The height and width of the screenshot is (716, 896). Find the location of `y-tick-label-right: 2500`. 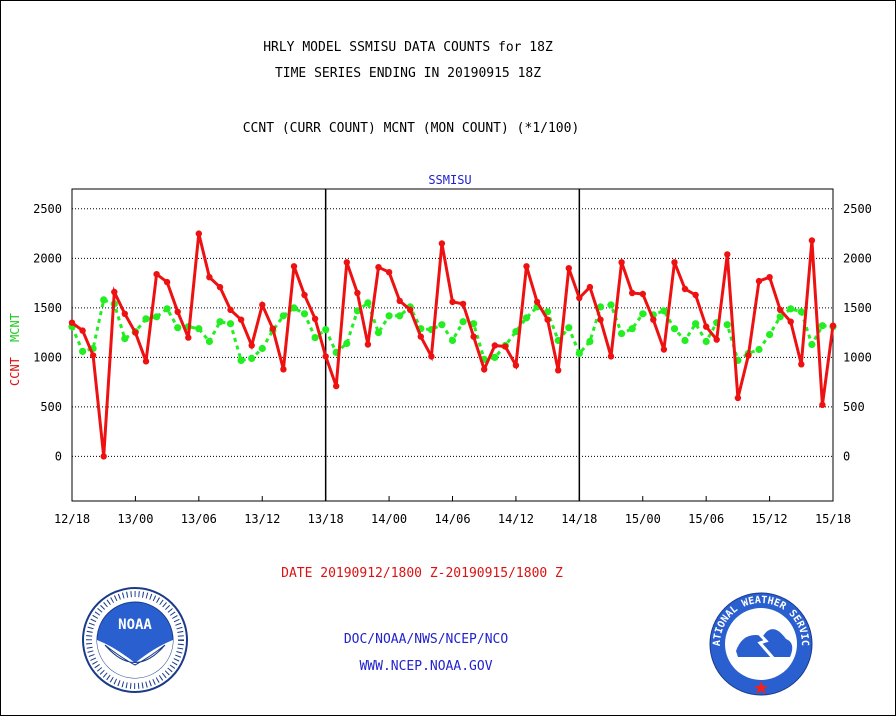

y-tick-label-right: 2500 is located at coordinates (857, 209).